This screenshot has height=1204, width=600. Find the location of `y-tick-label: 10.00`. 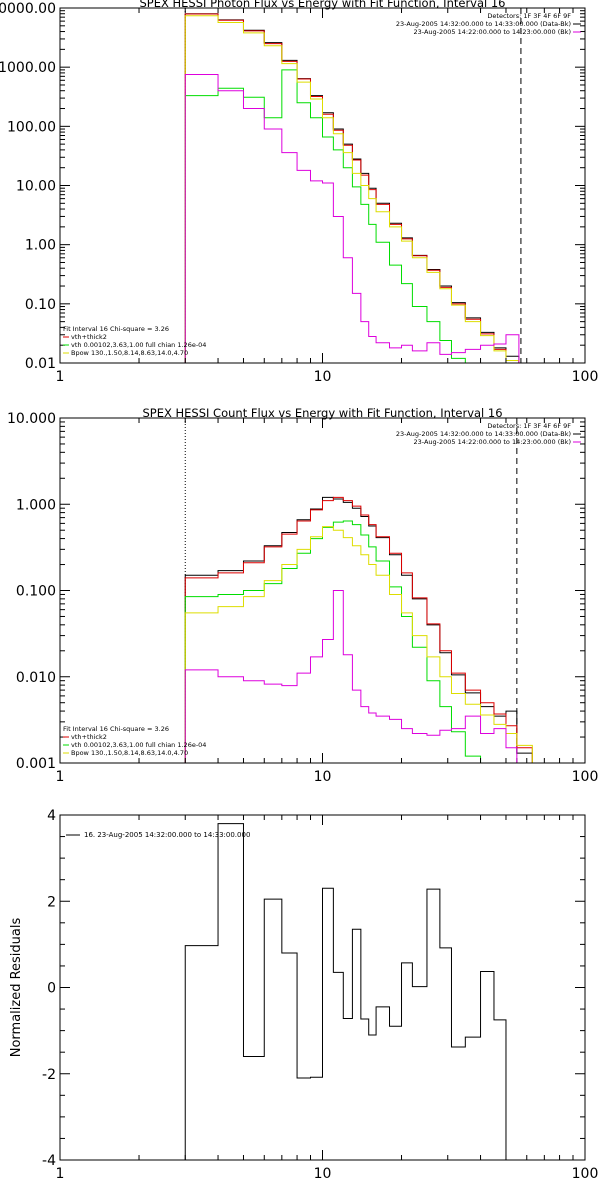

y-tick-label: 10.00 is located at coordinates (36, 187).